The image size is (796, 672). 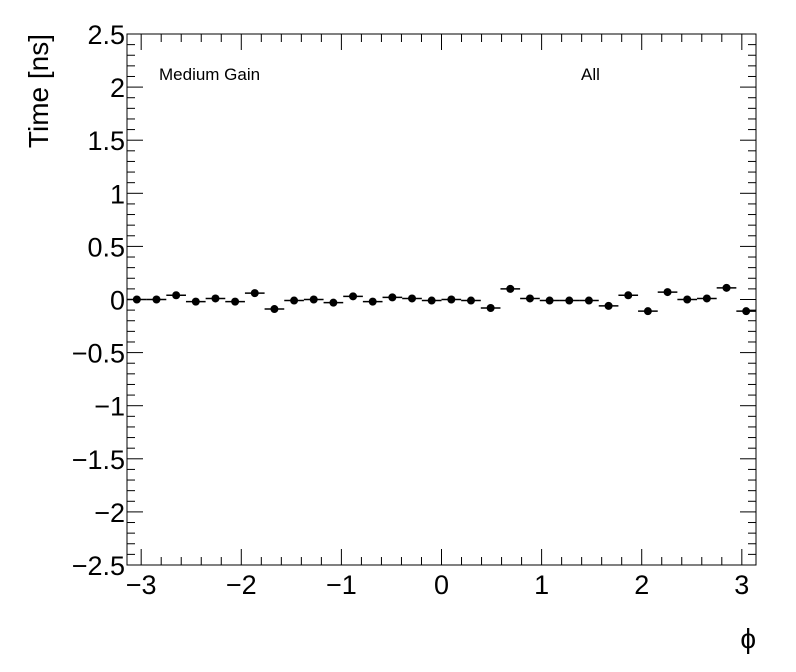 I want to click on y-tick-label: 1.5, so click(x=106, y=141).